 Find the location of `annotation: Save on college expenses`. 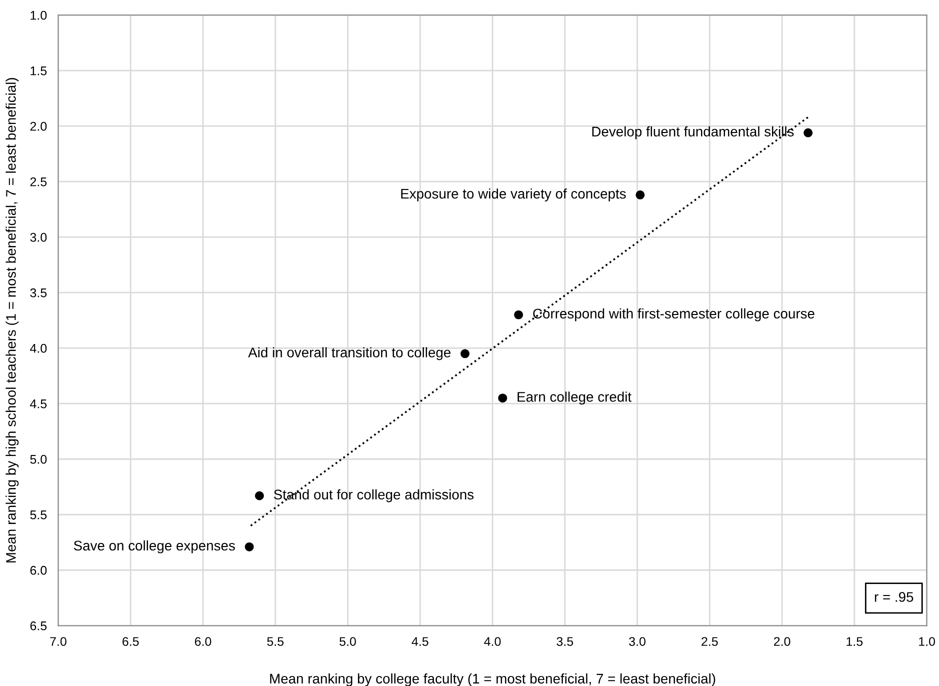

annotation: Save on college expenses is located at coordinates (154, 547).